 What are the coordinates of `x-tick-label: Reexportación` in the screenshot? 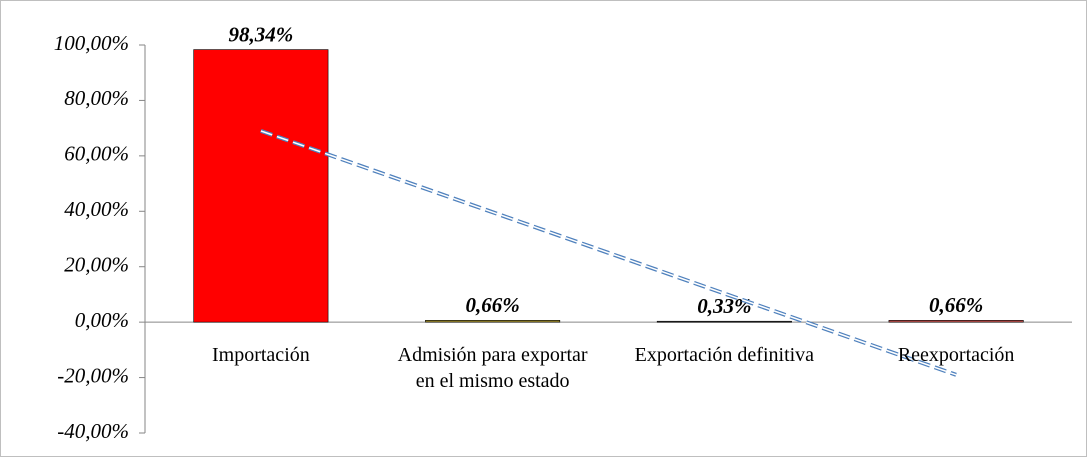 It's located at (956, 355).